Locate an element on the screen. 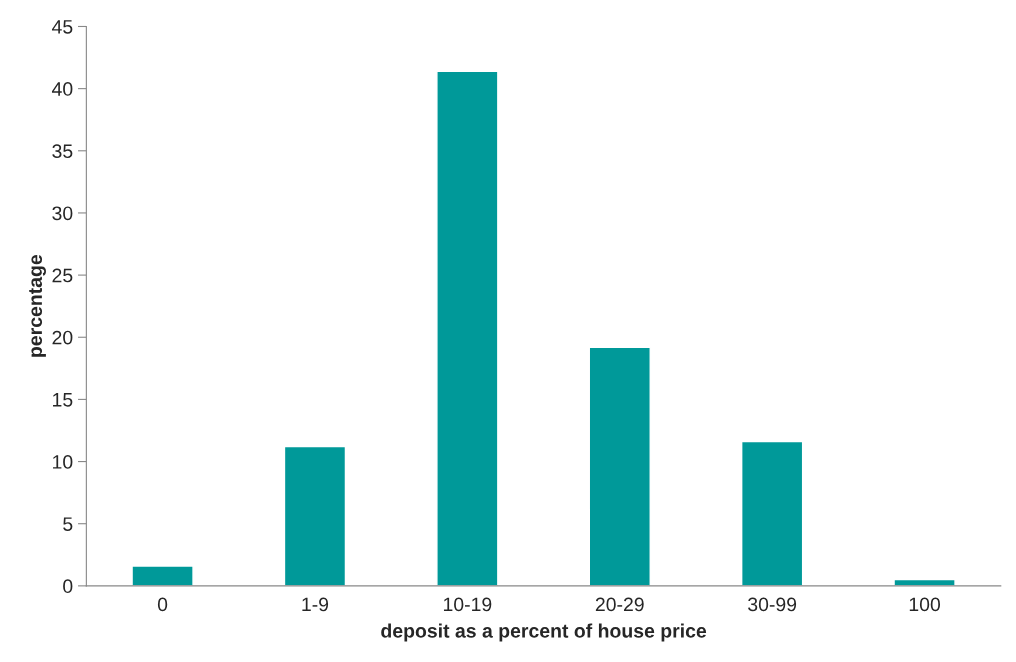 The image size is (1016, 662). x-tick-label: 0 is located at coordinates (162, 604).